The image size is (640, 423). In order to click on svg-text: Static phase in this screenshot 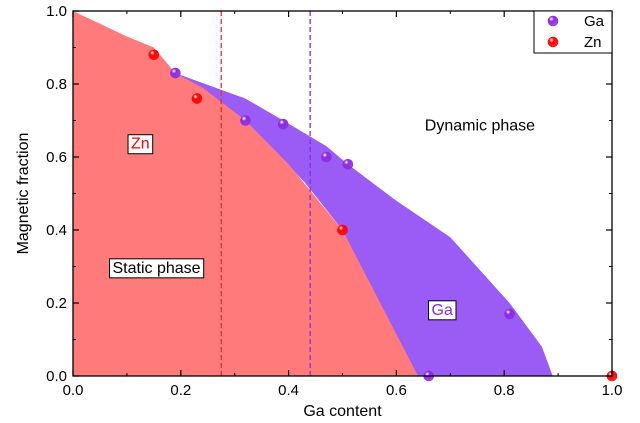, I will do `click(157, 268)`.